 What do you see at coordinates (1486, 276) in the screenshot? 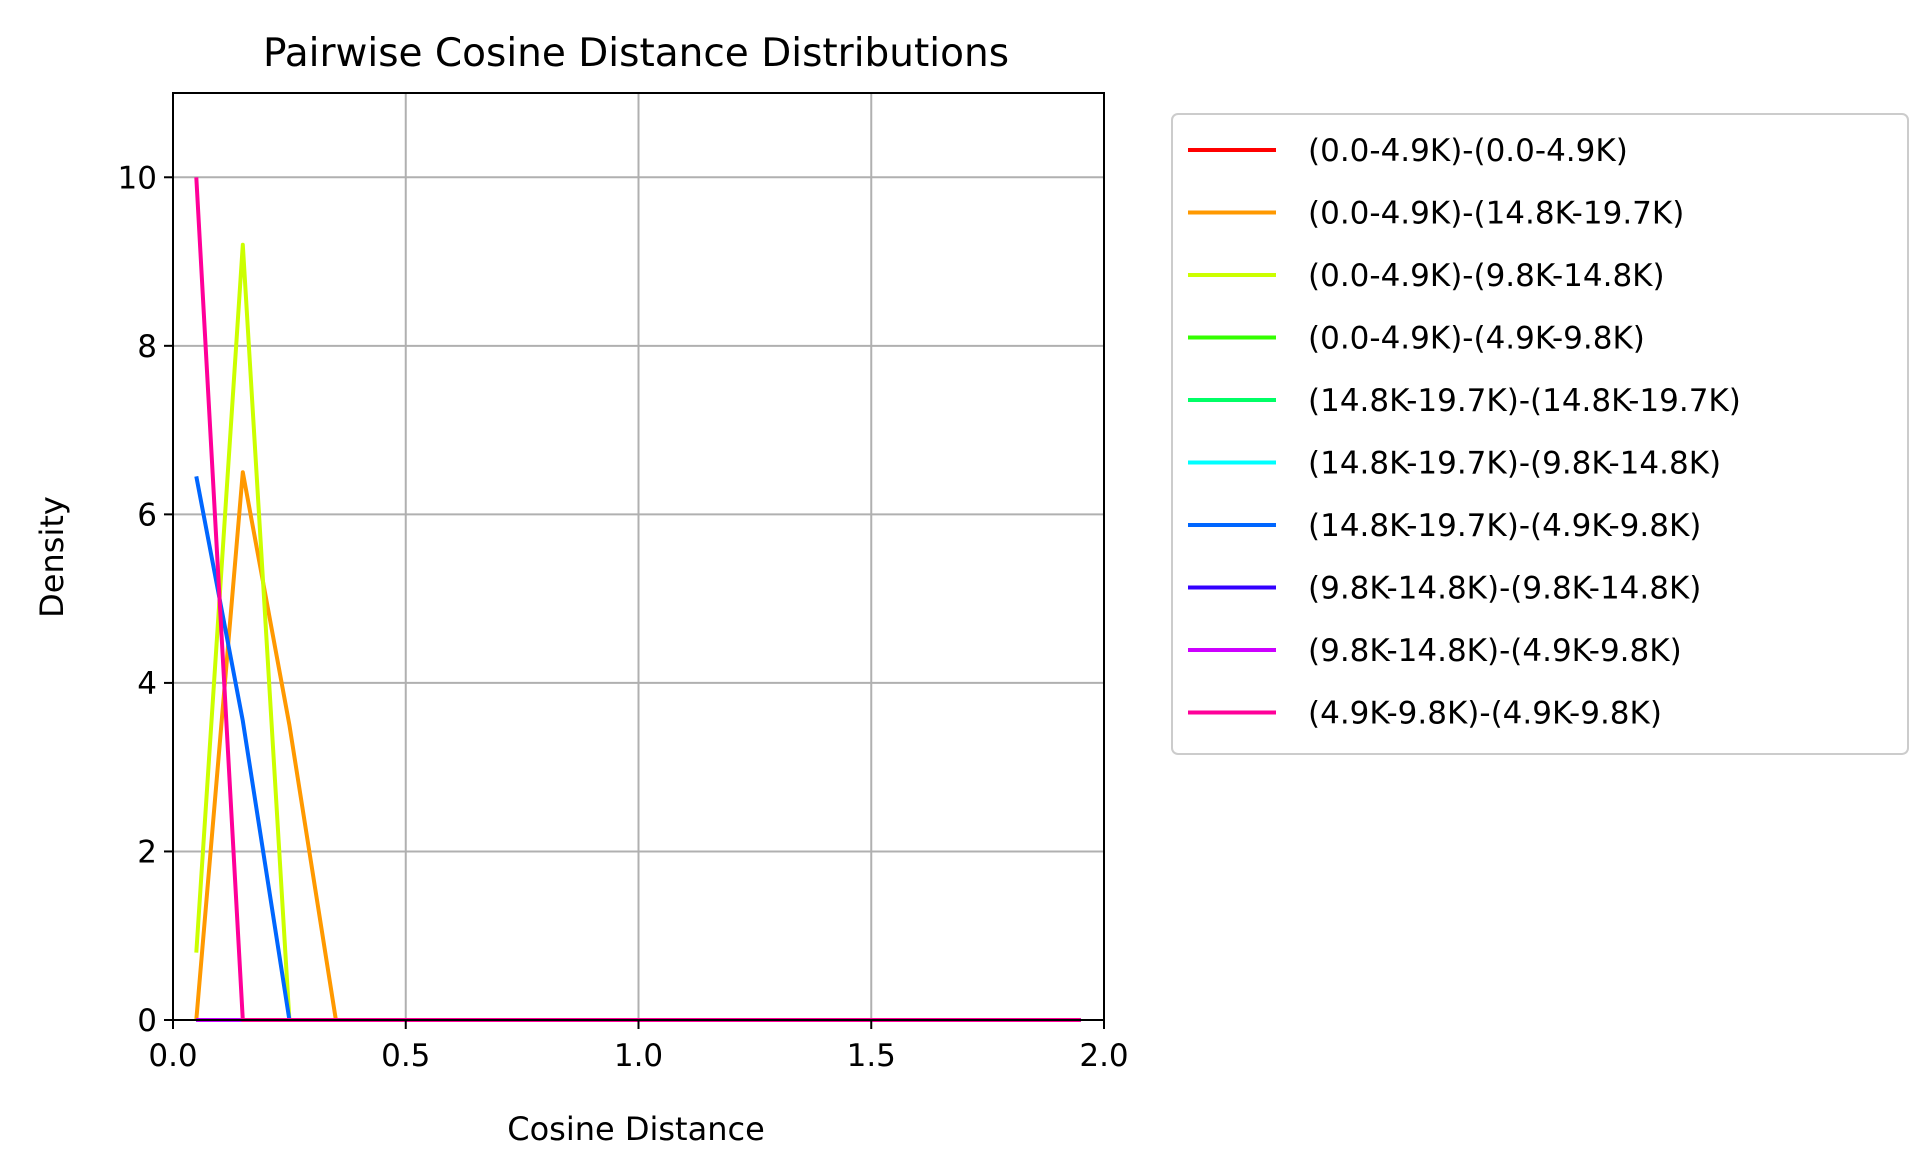
I see `legend-label-2: (0.0-4.9K)-(9.8K-14.8K)` at bounding box center [1486, 276].